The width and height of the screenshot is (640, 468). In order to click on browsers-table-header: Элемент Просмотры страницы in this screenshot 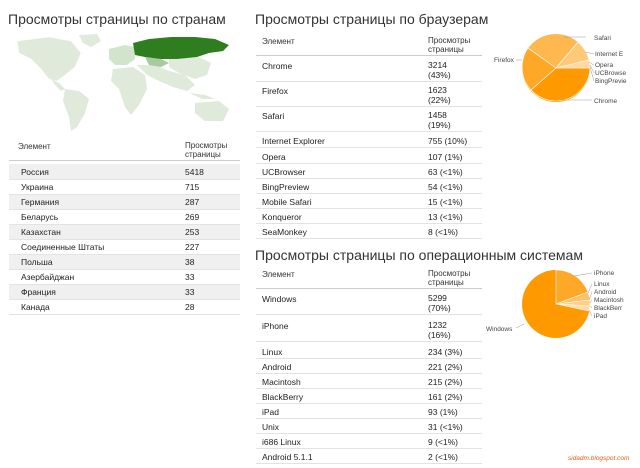, I will do `click(369, 44)`.